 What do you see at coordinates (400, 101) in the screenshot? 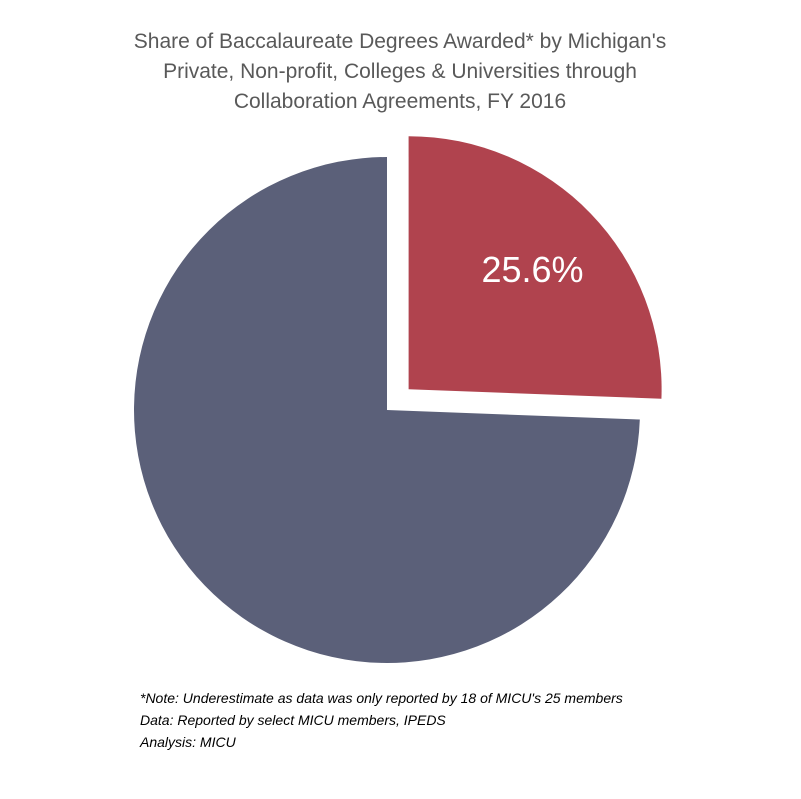
I see `chart-title: Collaboration Agreements, FY 2016` at bounding box center [400, 101].